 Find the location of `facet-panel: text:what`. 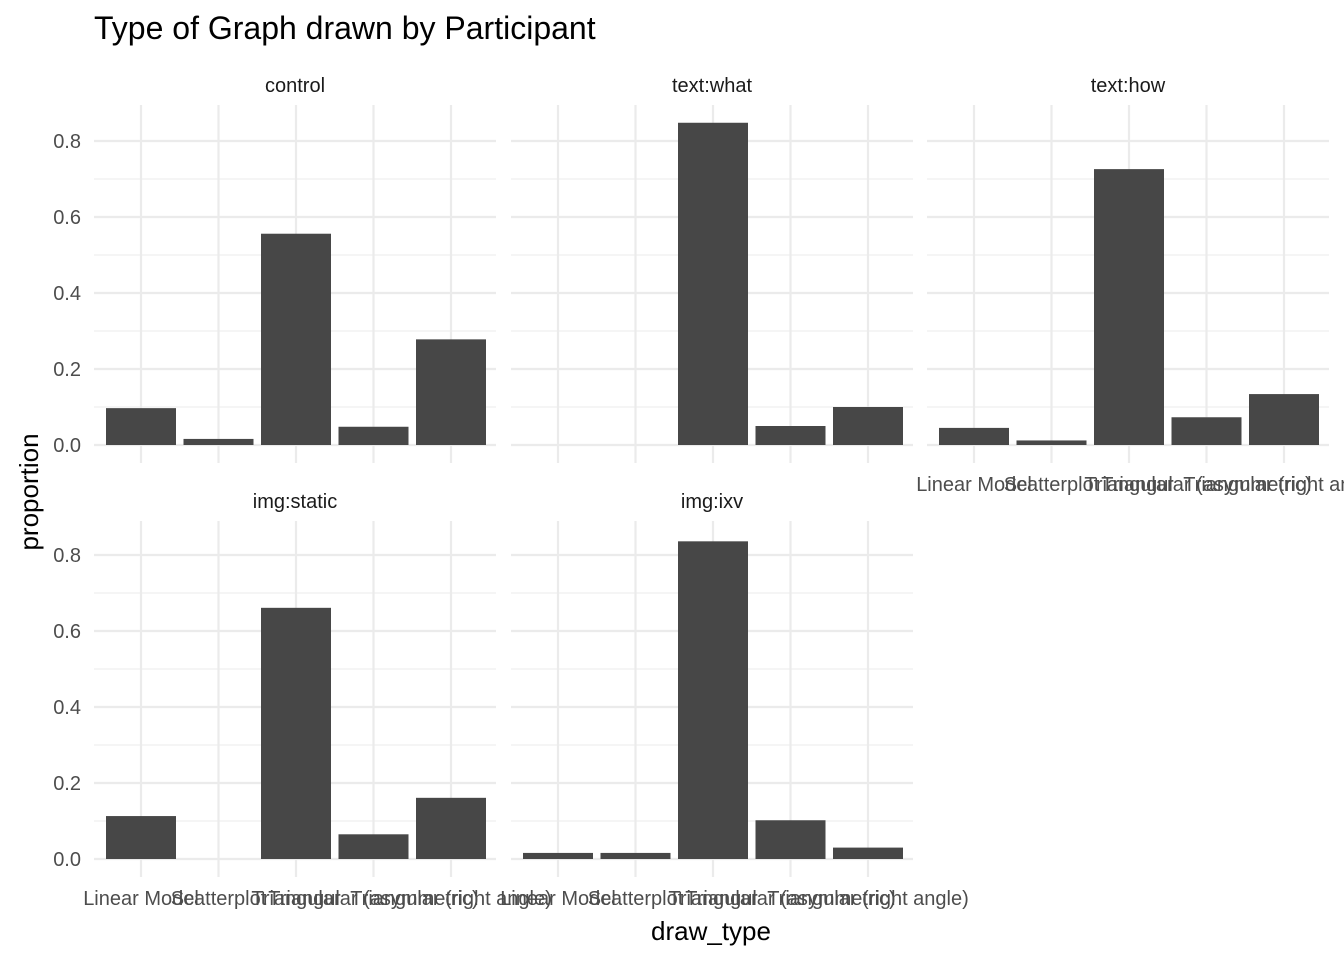

facet-panel: text:what is located at coordinates (712, 269).